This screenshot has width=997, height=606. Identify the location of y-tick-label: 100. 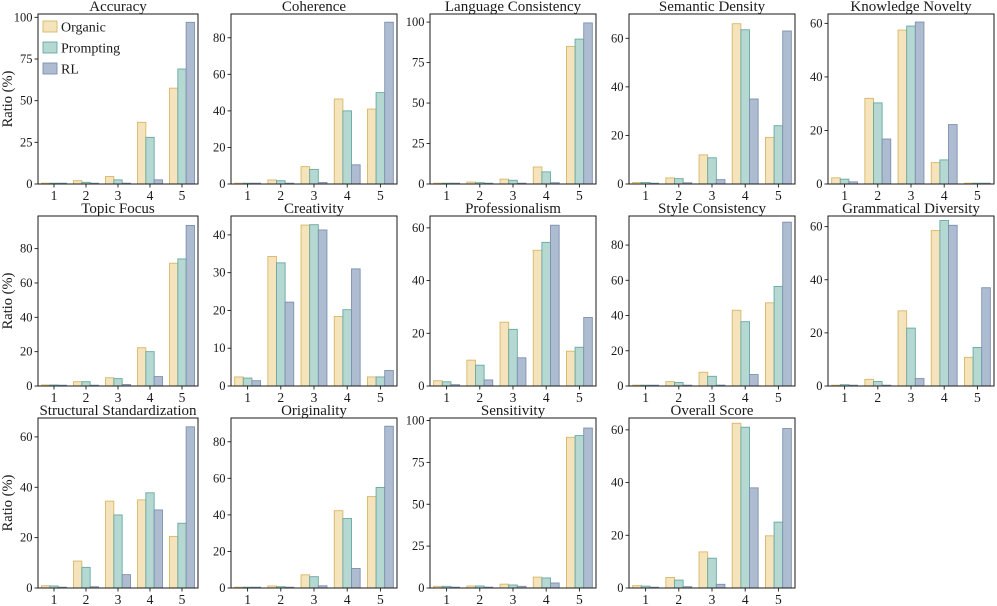
(23, 17).